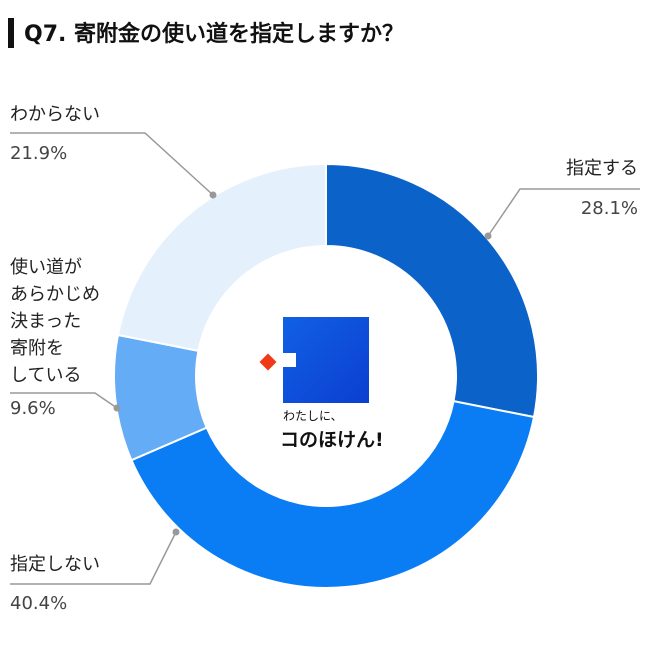 This screenshot has height=650, width=650. Describe the element at coordinates (11, 33) in the screenshot. I see `title-bar` at that location.